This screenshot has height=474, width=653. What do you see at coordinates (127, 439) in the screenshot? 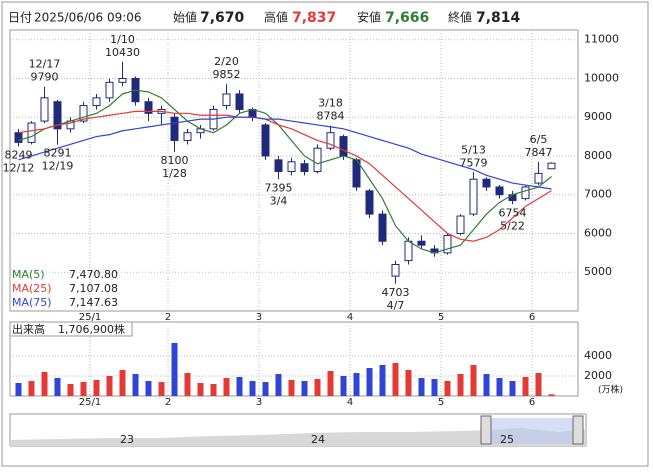
I see `navigator-label: 23` at bounding box center [127, 439].